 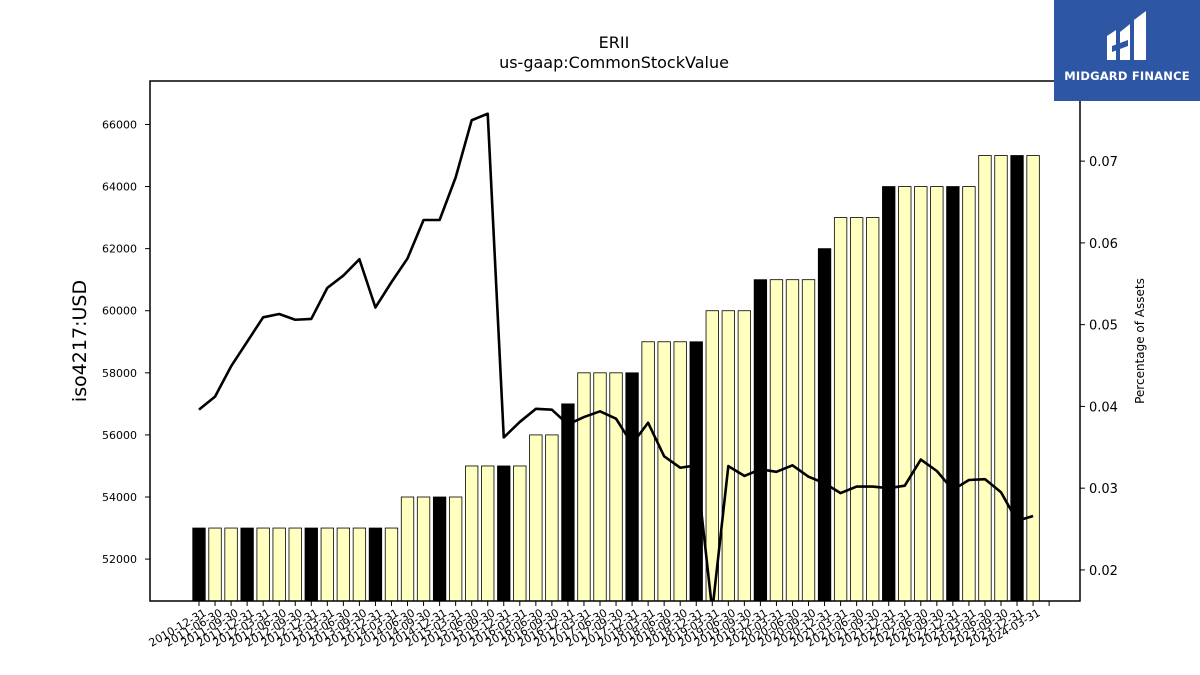 I want to click on y2-tick-label: 0.03, so click(x=1103, y=489).